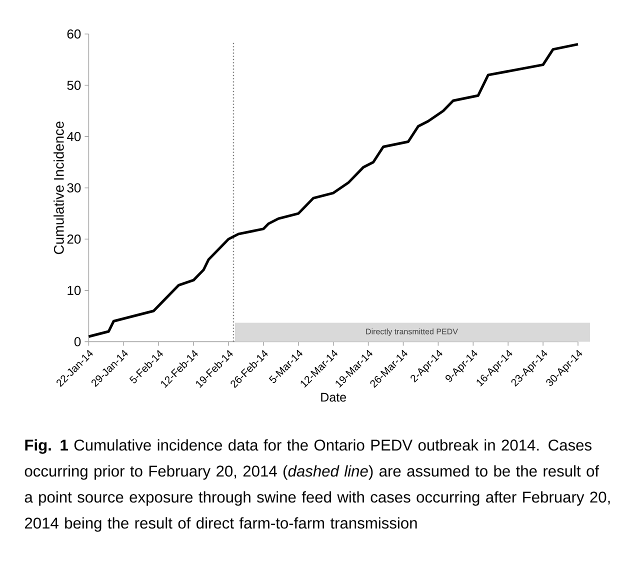 The height and width of the screenshot is (582, 629). I want to click on y-axis-title: Cumulative Incidence, so click(59, 188).